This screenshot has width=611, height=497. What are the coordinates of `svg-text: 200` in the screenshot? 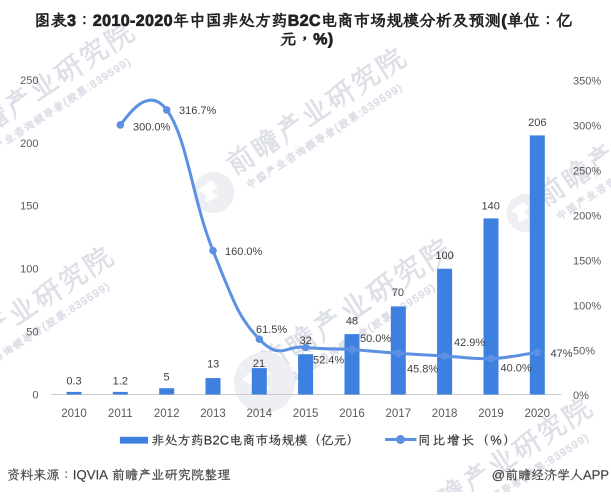 It's located at (29, 144).